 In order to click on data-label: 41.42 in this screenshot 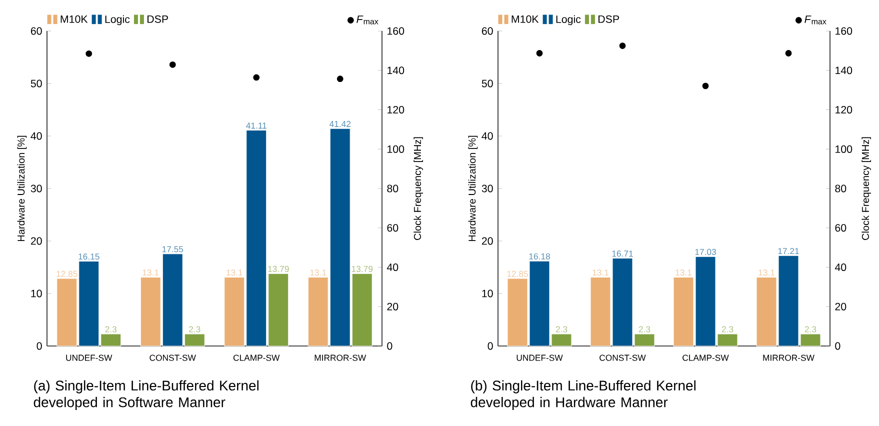, I will do `click(340, 123)`.